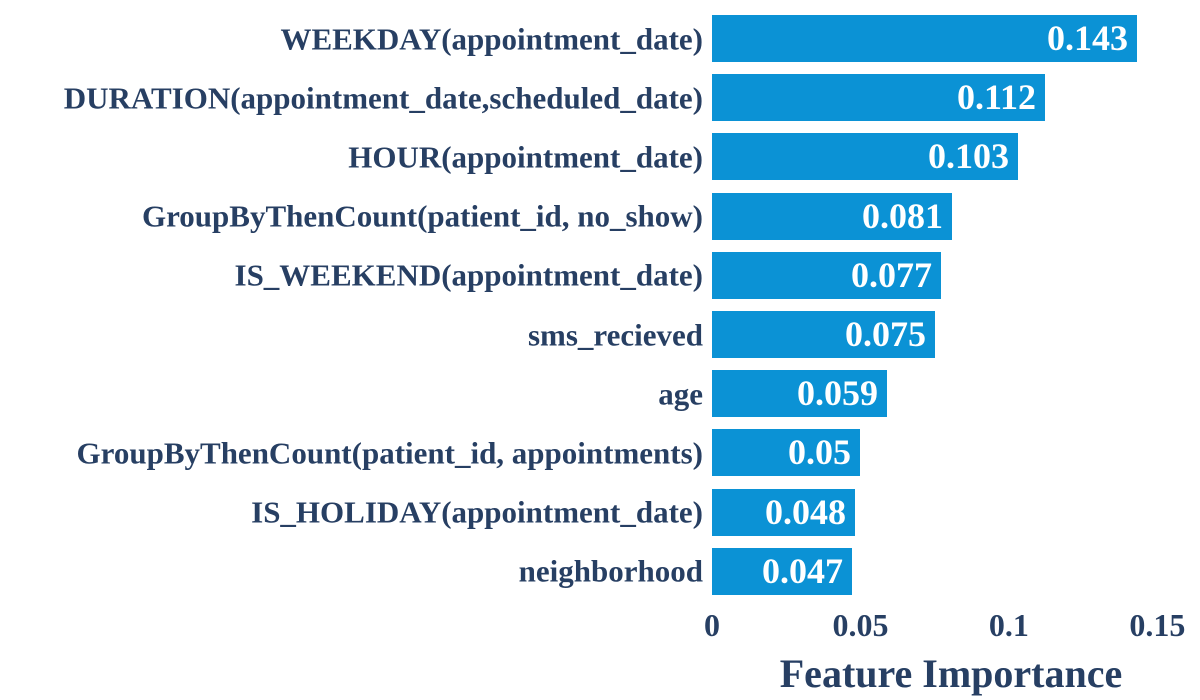  What do you see at coordinates (786, 453) in the screenshot?
I see `bar: 0.05` at bounding box center [786, 453].